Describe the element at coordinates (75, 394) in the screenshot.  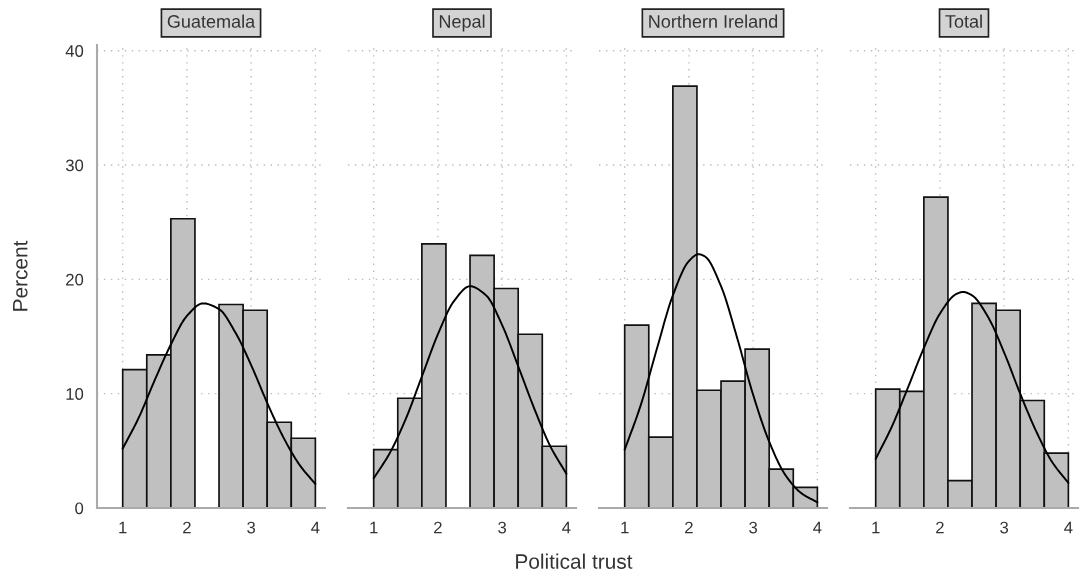
I see `y-tick-label: 10` at that location.